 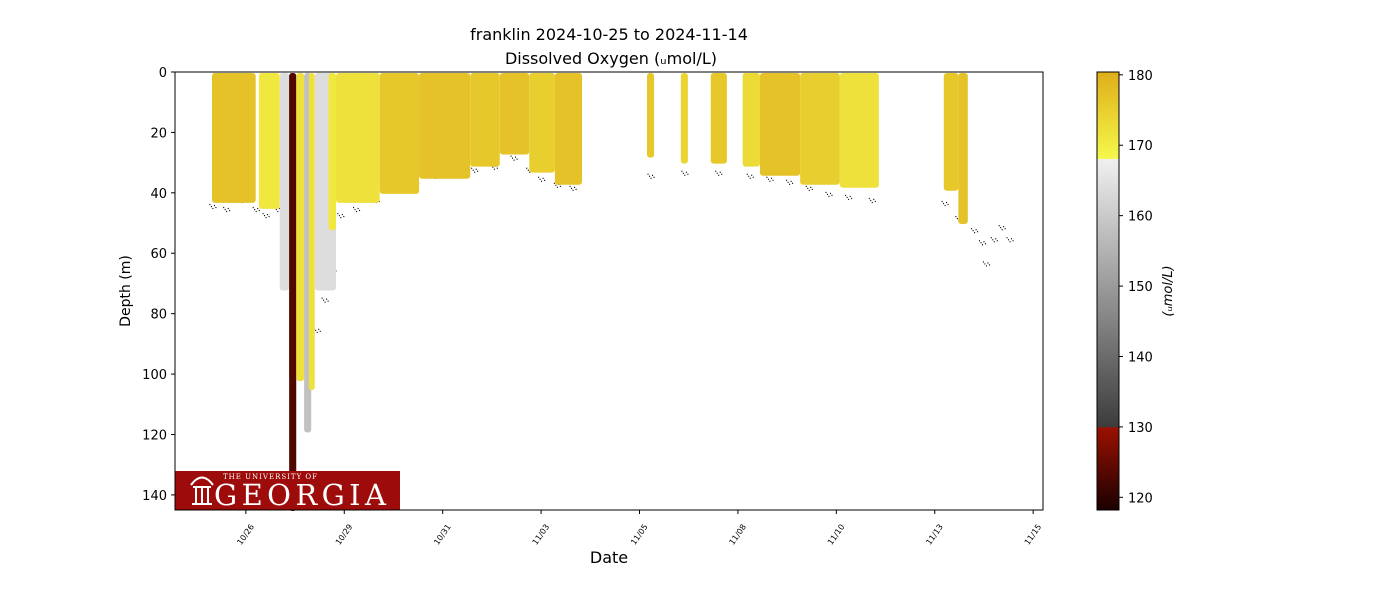 I want to click on y-tick-label: 120, so click(x=154, y=435).